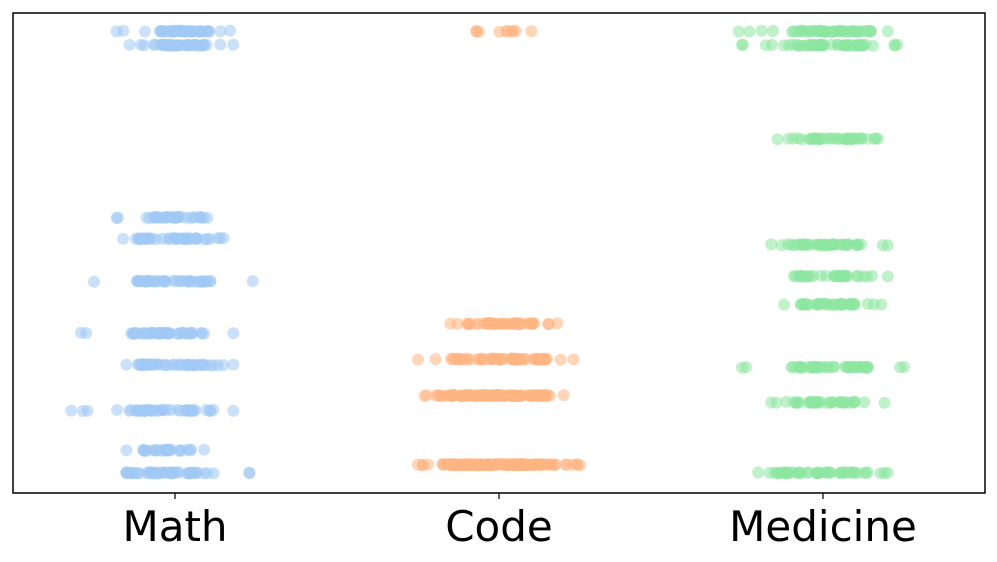  Describe the element at coordinates (823, 526) in the screenshot. I see `x-tick-label-medicine: Medicine` at that location.